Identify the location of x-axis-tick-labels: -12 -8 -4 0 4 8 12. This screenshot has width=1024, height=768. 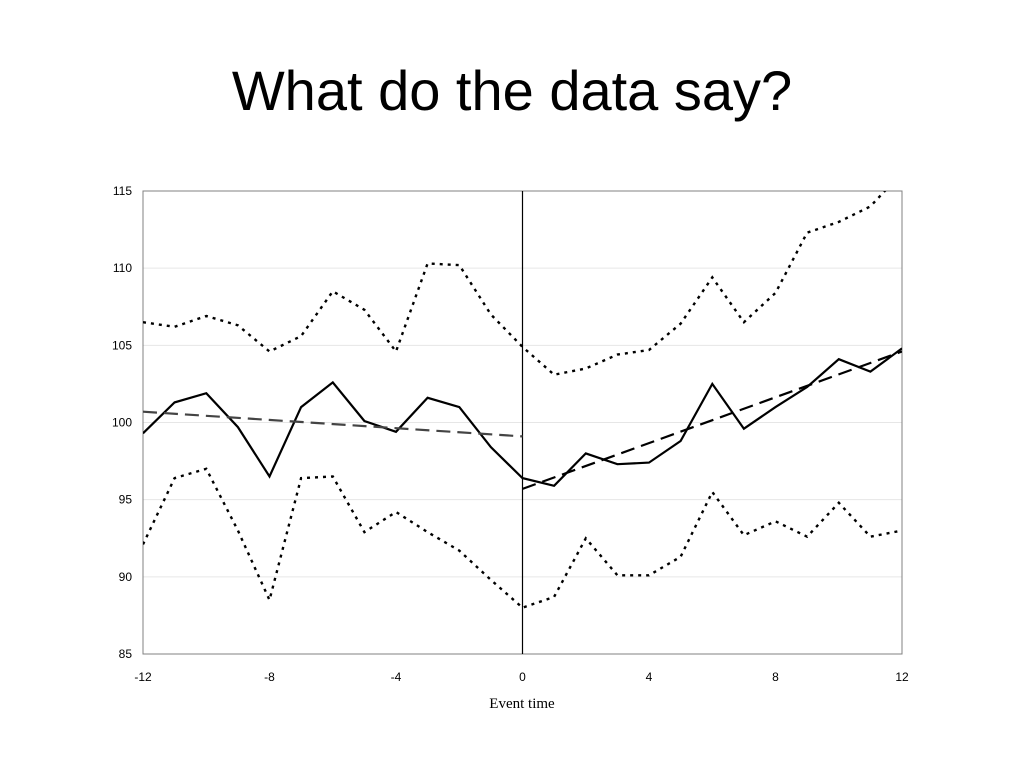
(521, 677).